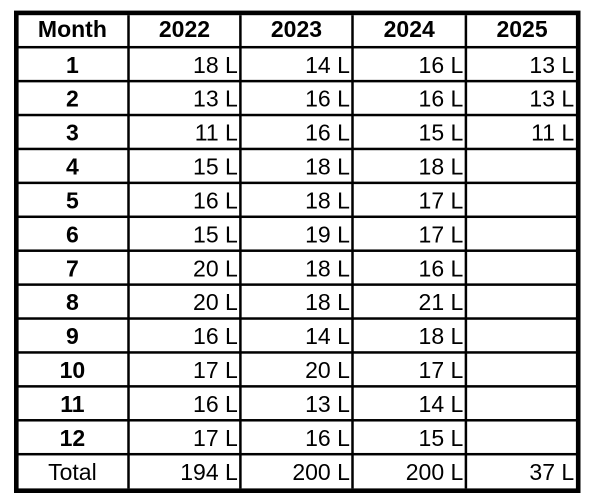  Describe the element at coordinates (72, 302) in the screenshot. I see `svg-text: 8` at that location.